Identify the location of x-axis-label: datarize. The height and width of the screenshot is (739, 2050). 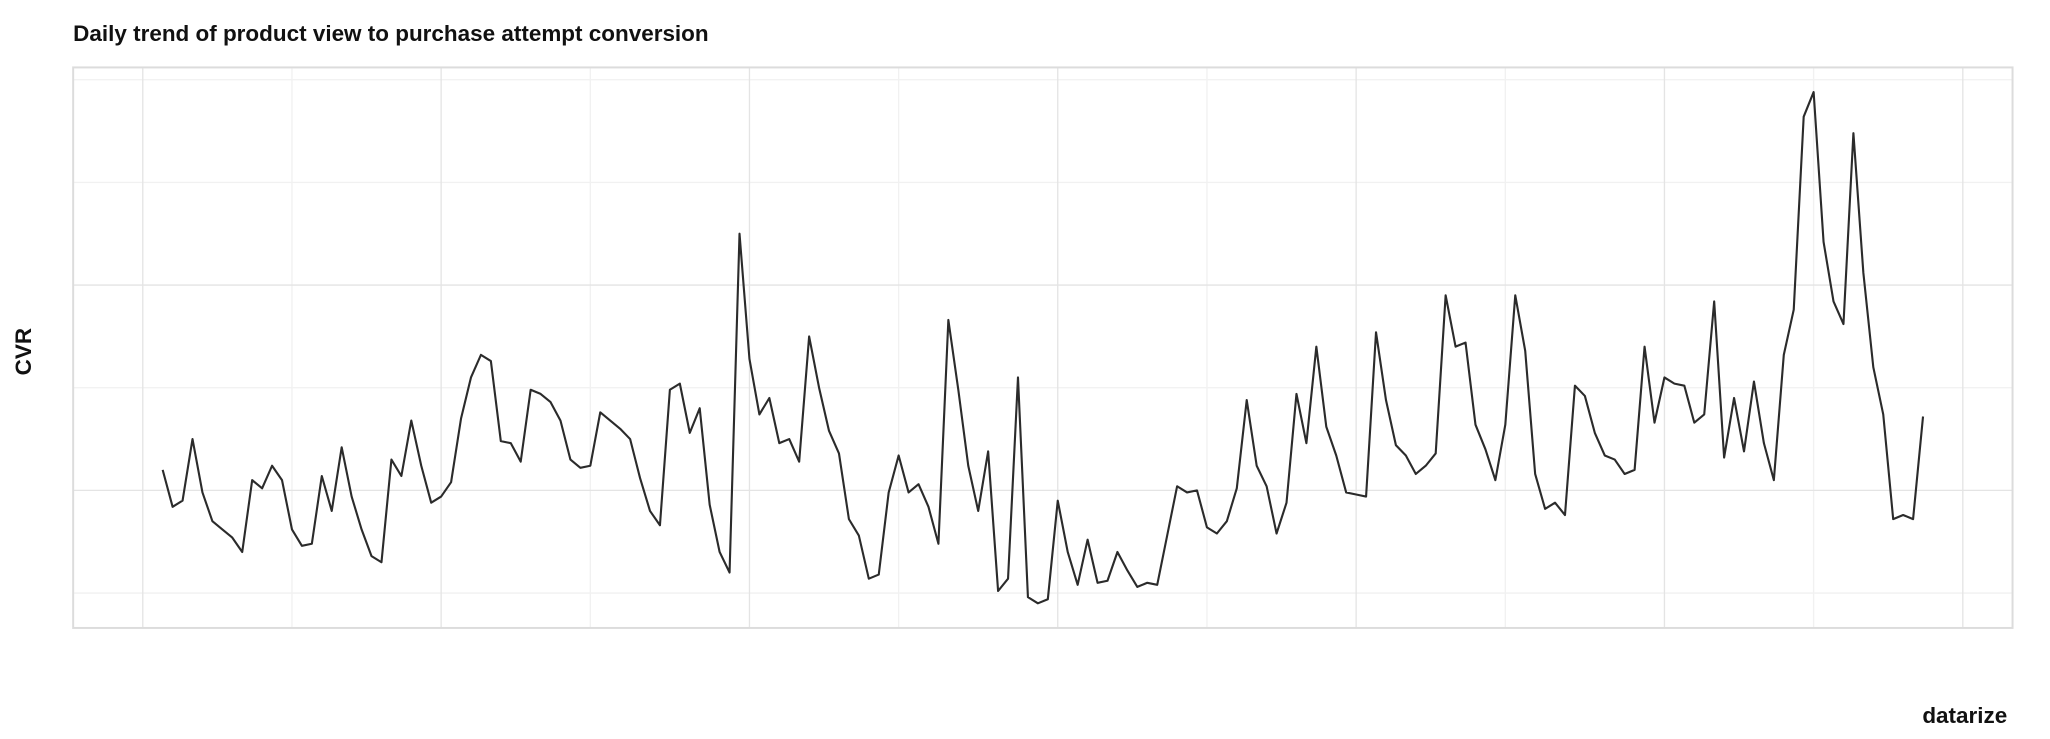
(1964, 715).